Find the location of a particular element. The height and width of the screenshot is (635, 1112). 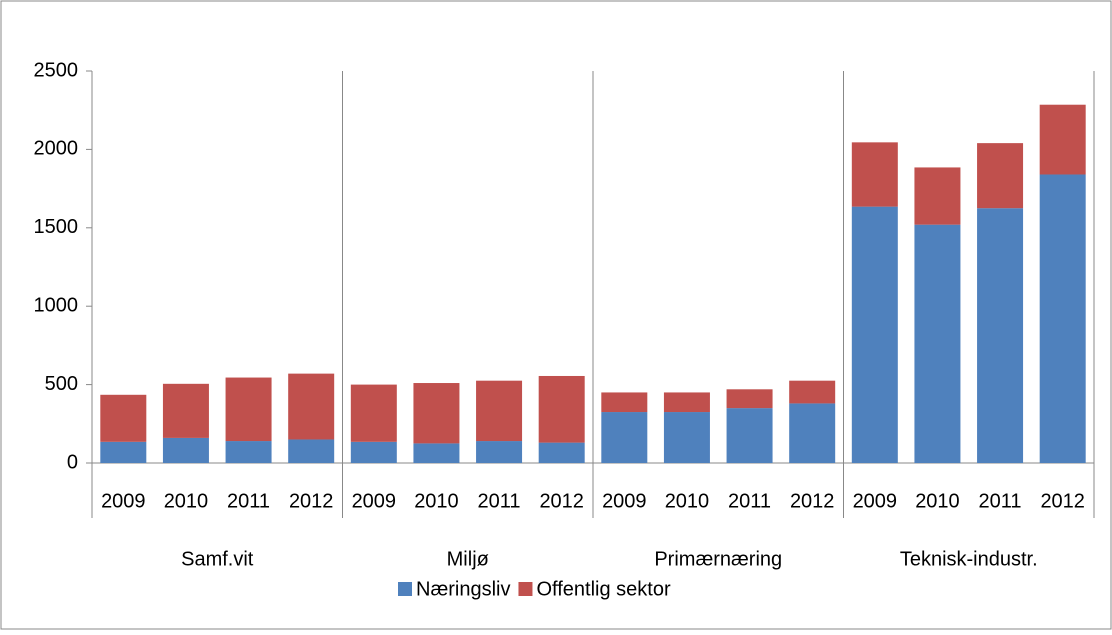

y-tick-label: 1000 is located at coordinates (56, 305).